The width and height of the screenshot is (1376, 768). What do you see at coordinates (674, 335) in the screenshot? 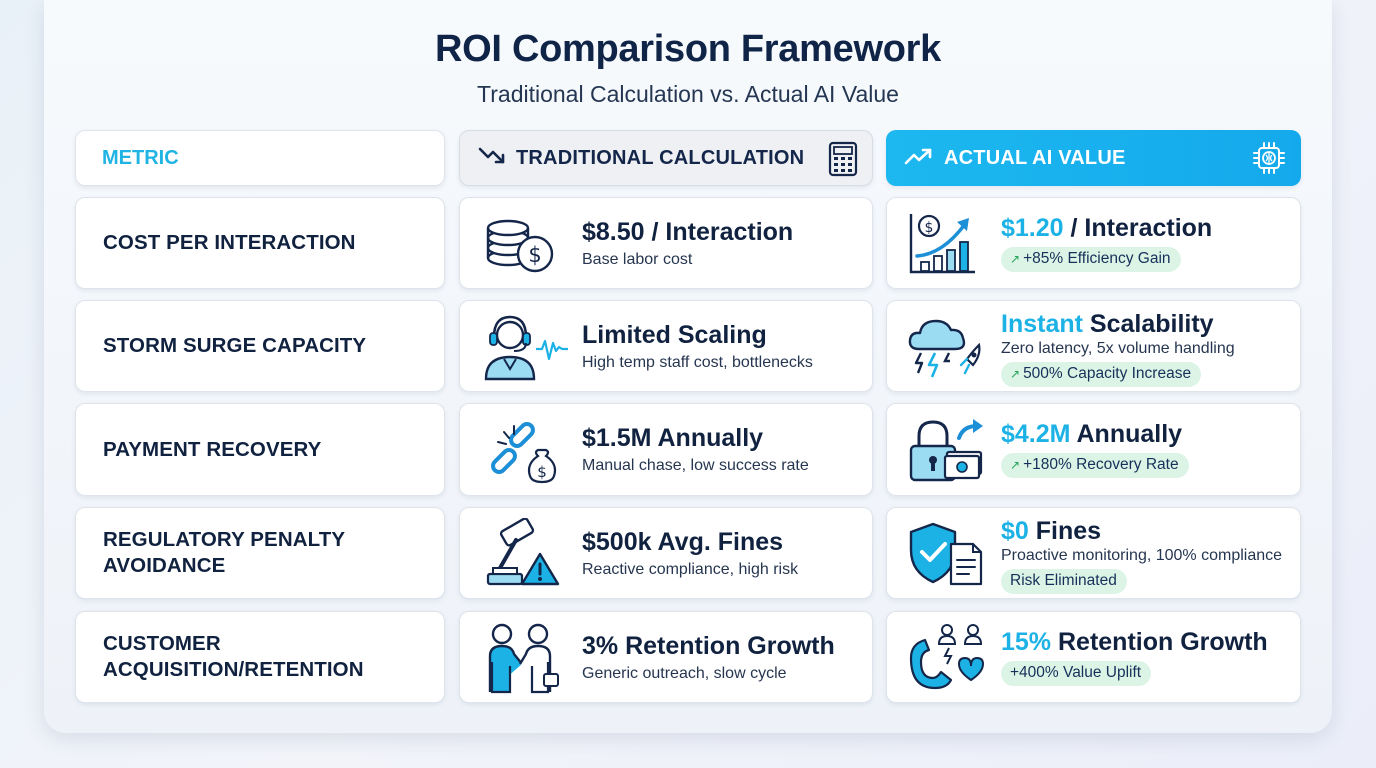
I see `traditional-headline: Limited Scaling` at bounding box center [674, 335].